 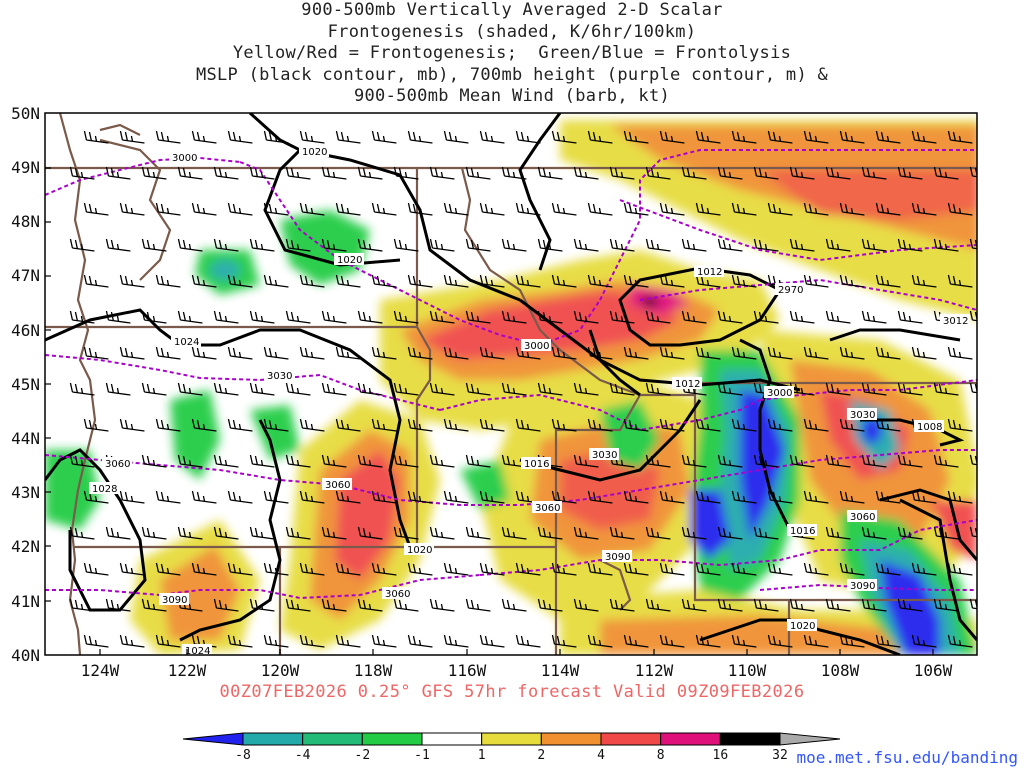 What do you see at coordinates (213, 739) in the screenshot?
I see `colorbar-left-arrow` at bounding box center [213, 739].